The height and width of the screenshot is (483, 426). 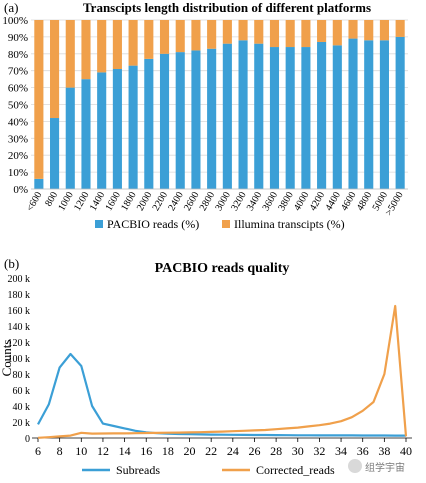 I want to click on legend-swatch-illumina, so click(x=226, y=224).